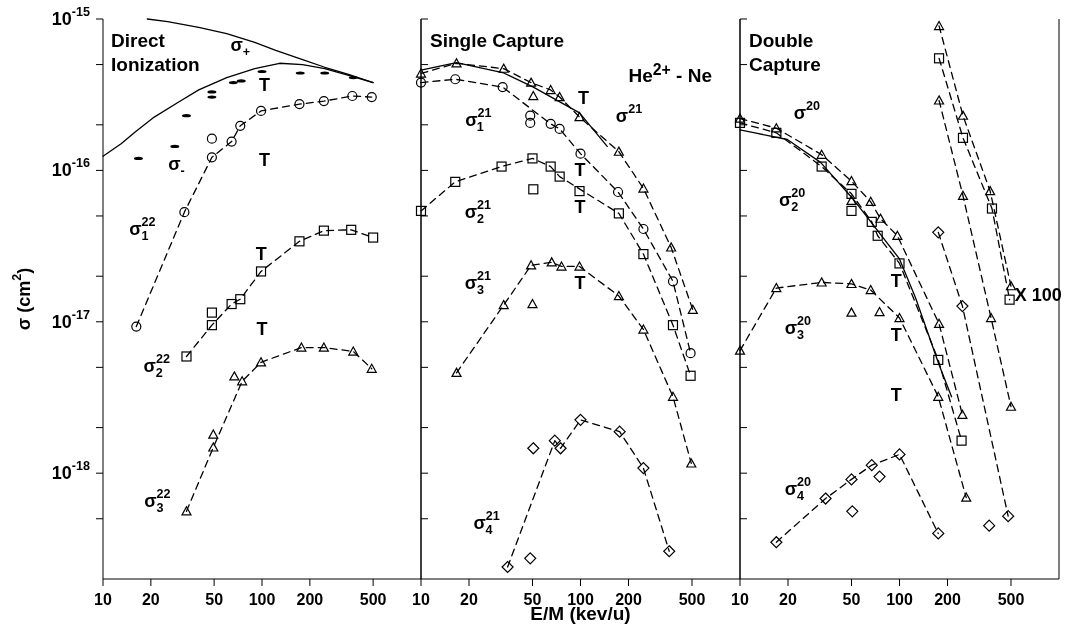 The width and height of the screenshot is (1070, 630). Describe the element at coordinates (70, 319) in the screenshot. I see `y-tick-label: 10$^{-17}$` at that location.